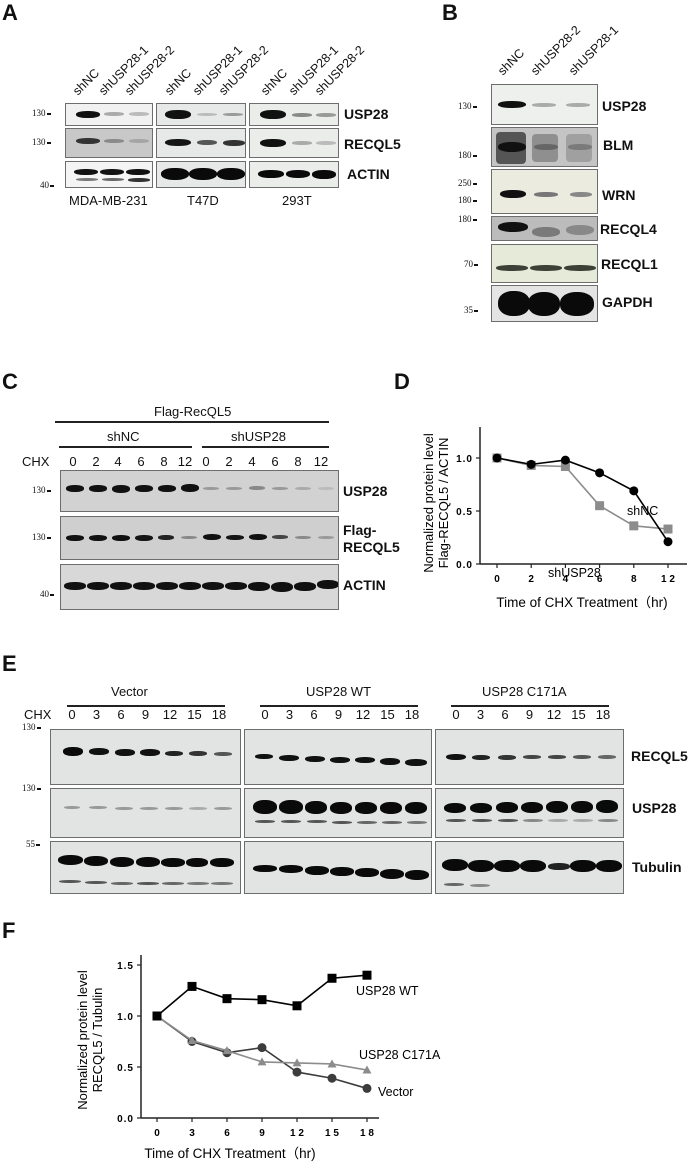  I want to click on blot-usp28-t47d, so click(201, 114).